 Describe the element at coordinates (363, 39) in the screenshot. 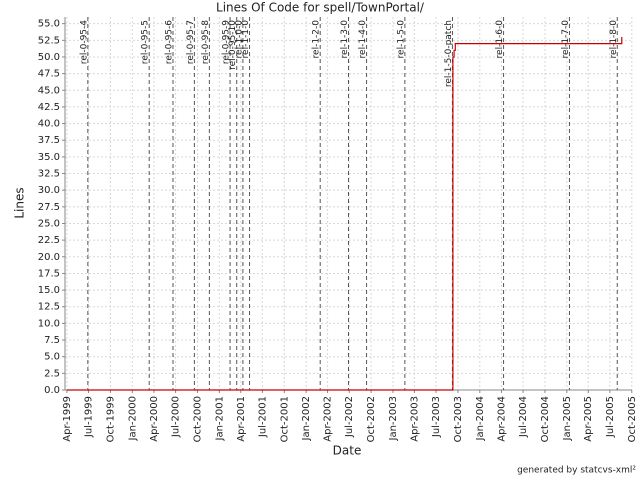

I see `marker-label: rel-1-4-0` at that location.